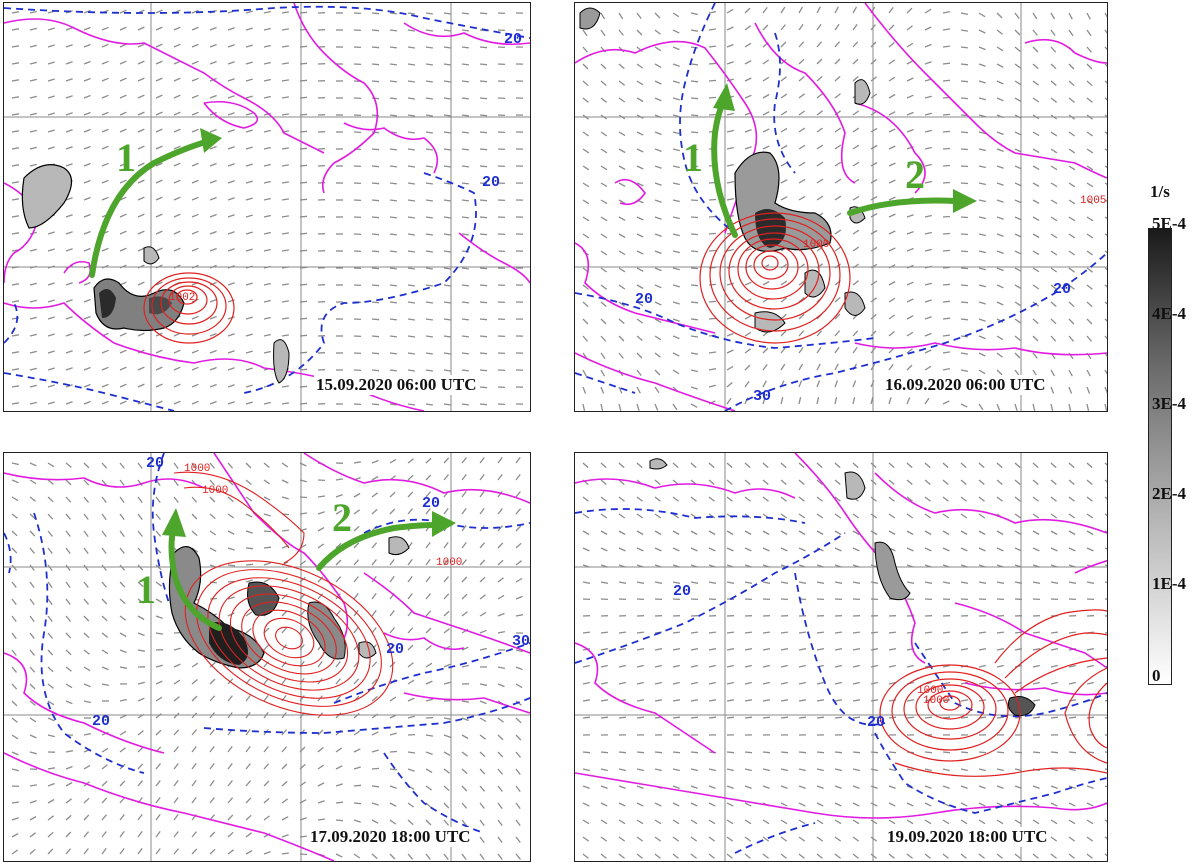  Describe the element at coordinates (146, 589) in the screenshot. I see `arrow-label-1: 1` at that location.